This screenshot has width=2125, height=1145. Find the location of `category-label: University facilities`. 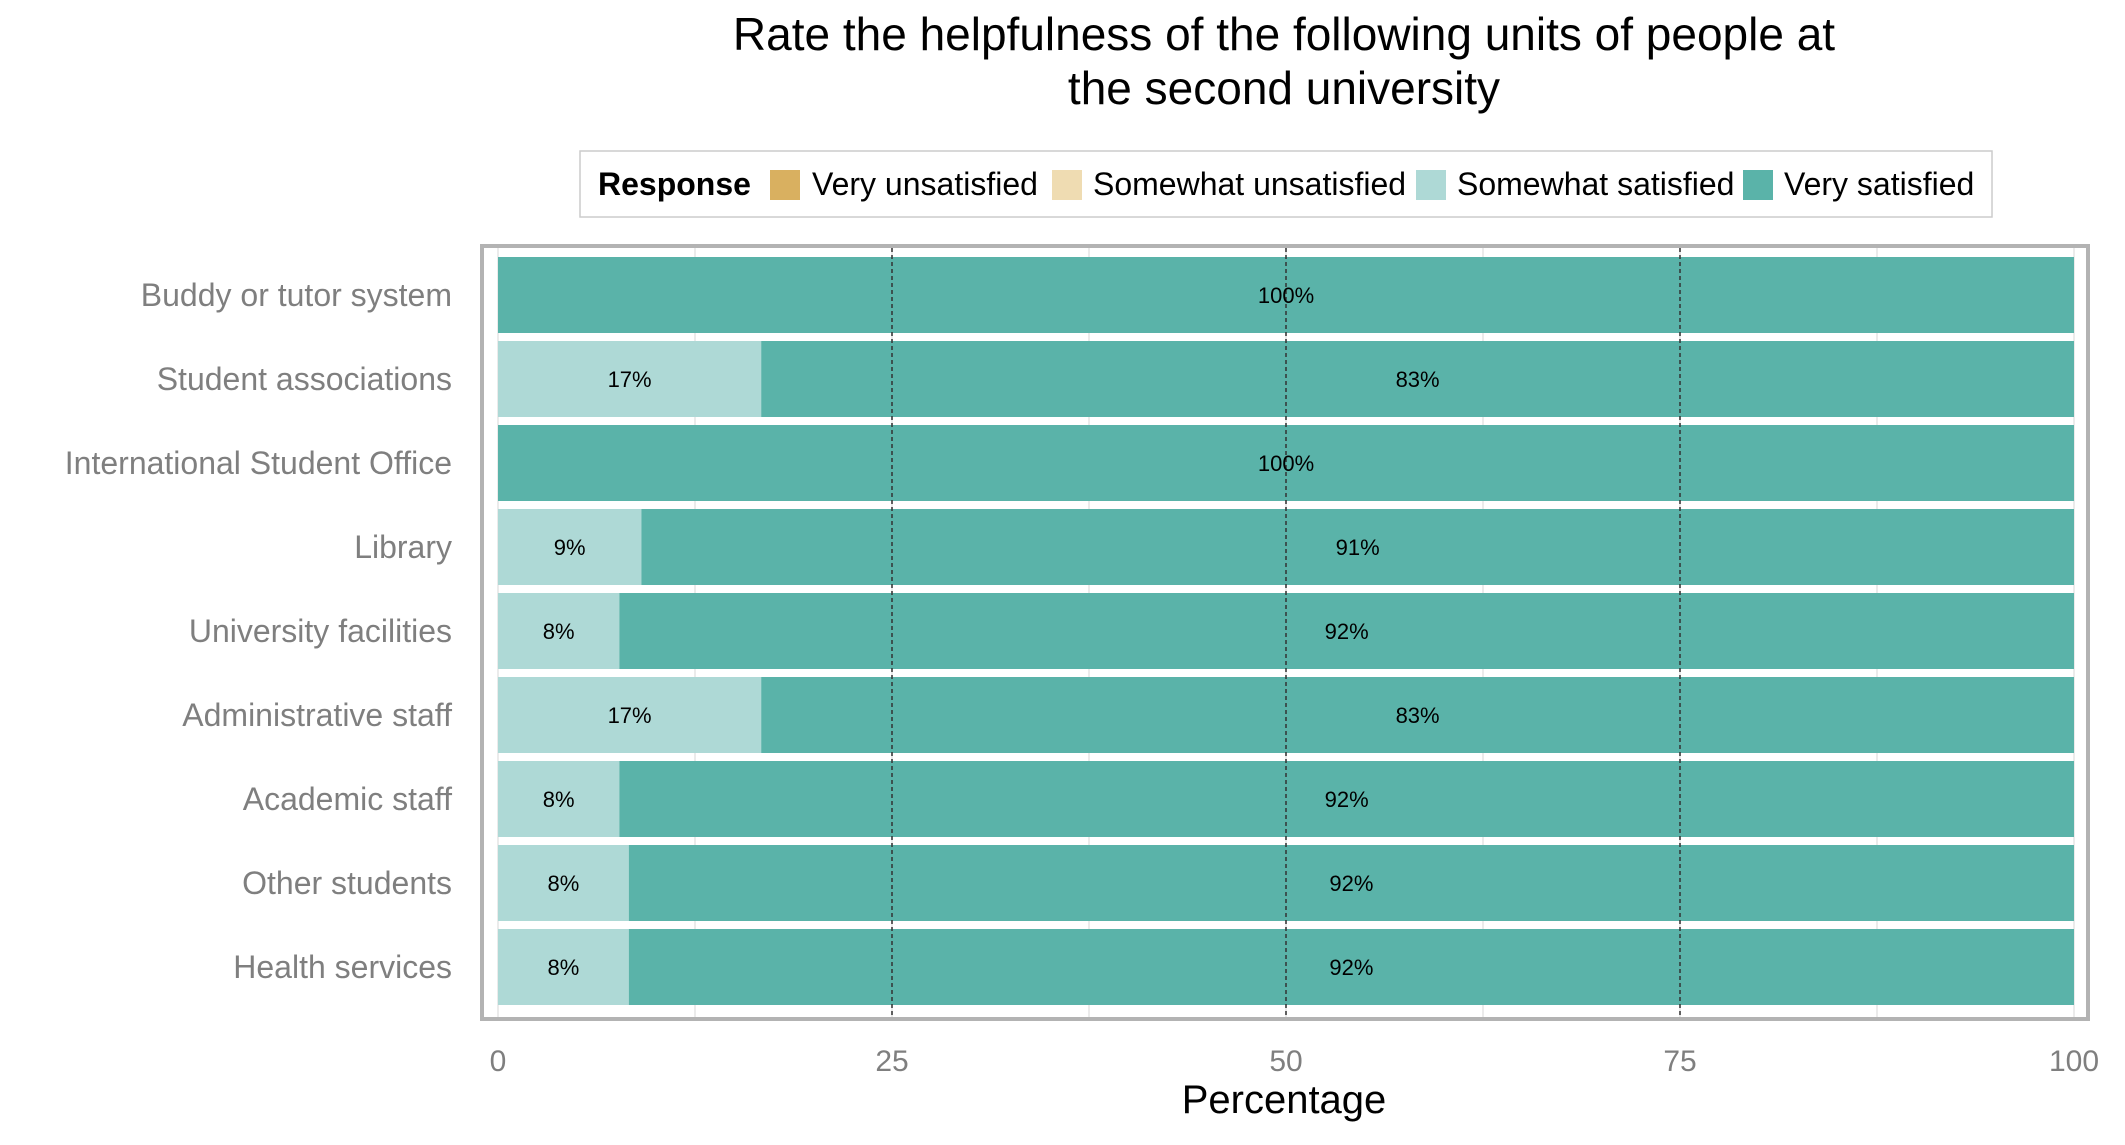

category-label: University facilities is located at coordinates (320, 631).